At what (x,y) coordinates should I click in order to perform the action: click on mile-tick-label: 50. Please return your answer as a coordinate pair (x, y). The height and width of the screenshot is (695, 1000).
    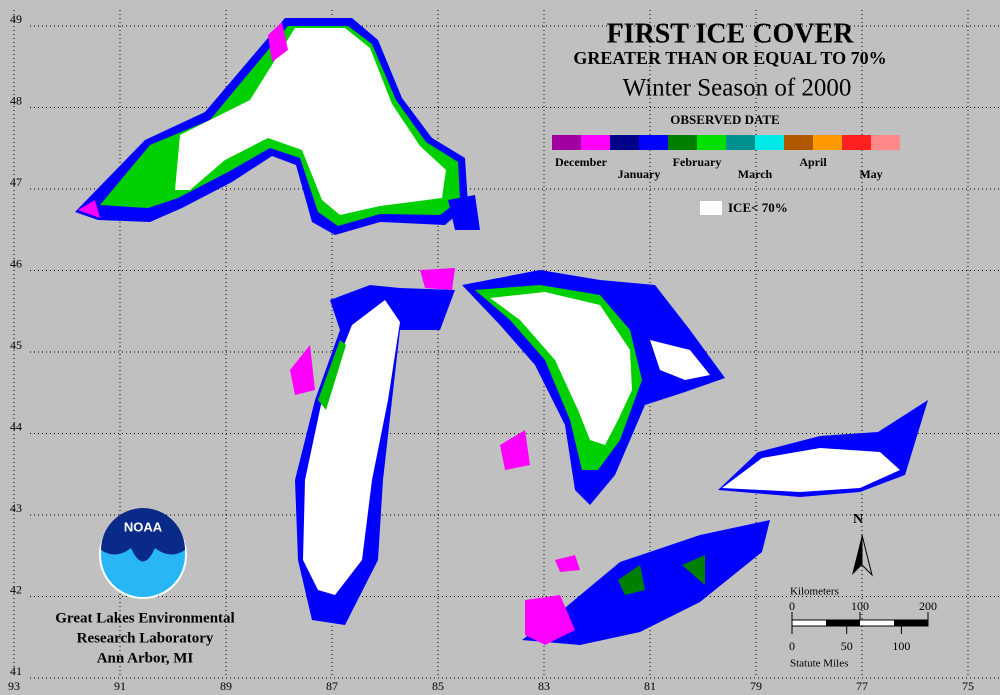
    Looking at the image, I should click on (847, 646).